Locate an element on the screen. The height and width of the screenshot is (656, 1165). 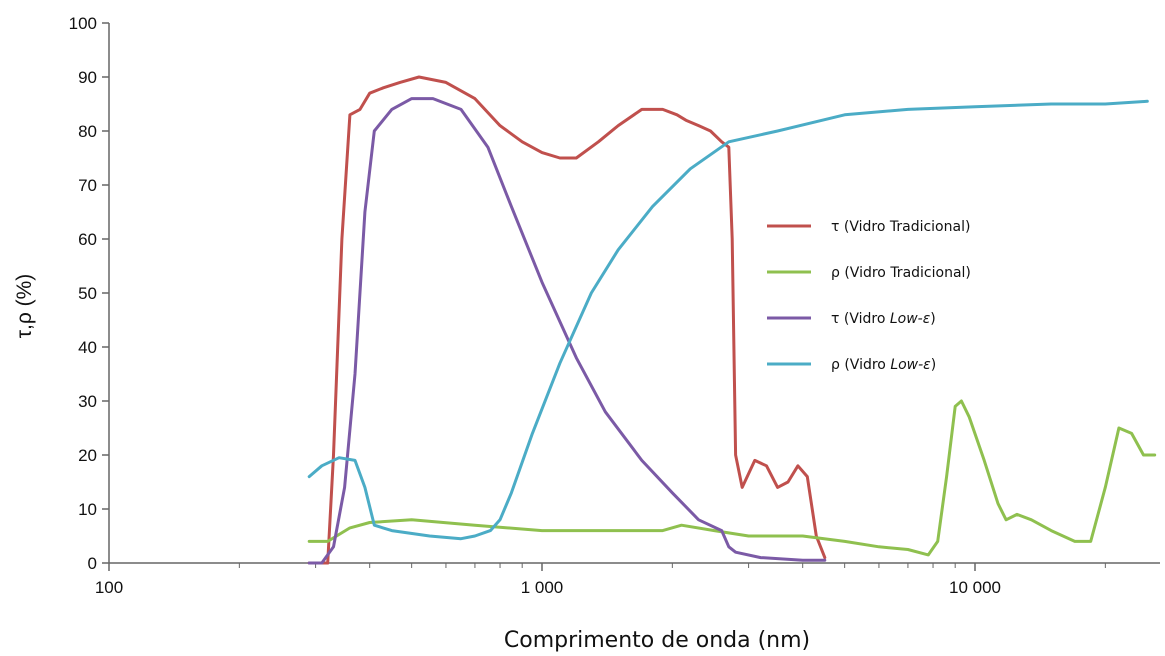
y-ticks: 0 10 20 30 40 50 60 70 80 90 100 is located at coordinates (89, 293).